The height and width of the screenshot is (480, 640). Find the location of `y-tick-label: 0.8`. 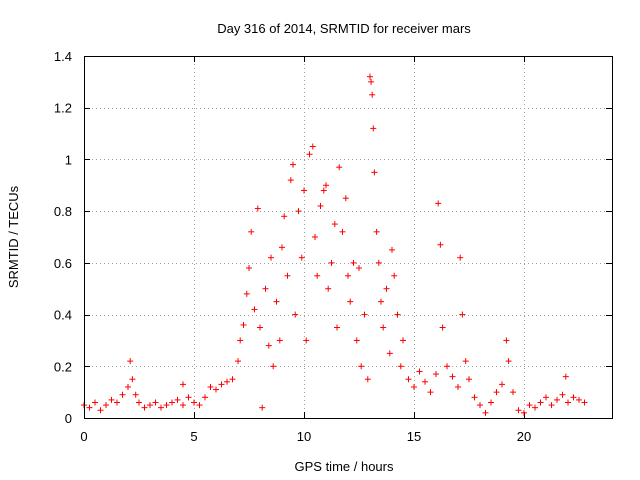

y-tick-label: 0.8 is located at coordinates (63, 211).